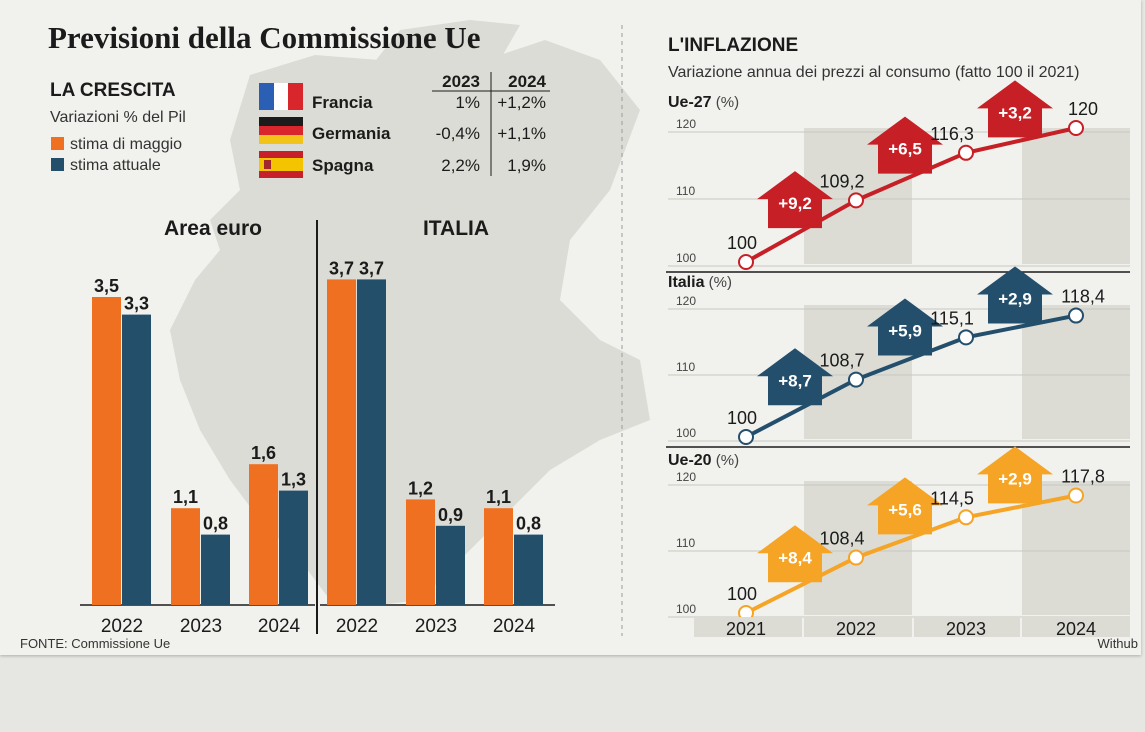 This screenshot has height=732, width=1145. I want to click on bar-chart-italia: ITALIA 3,7 3,7 2022 1,20,9 2023 1,10,8 2024, so click(437, 427).